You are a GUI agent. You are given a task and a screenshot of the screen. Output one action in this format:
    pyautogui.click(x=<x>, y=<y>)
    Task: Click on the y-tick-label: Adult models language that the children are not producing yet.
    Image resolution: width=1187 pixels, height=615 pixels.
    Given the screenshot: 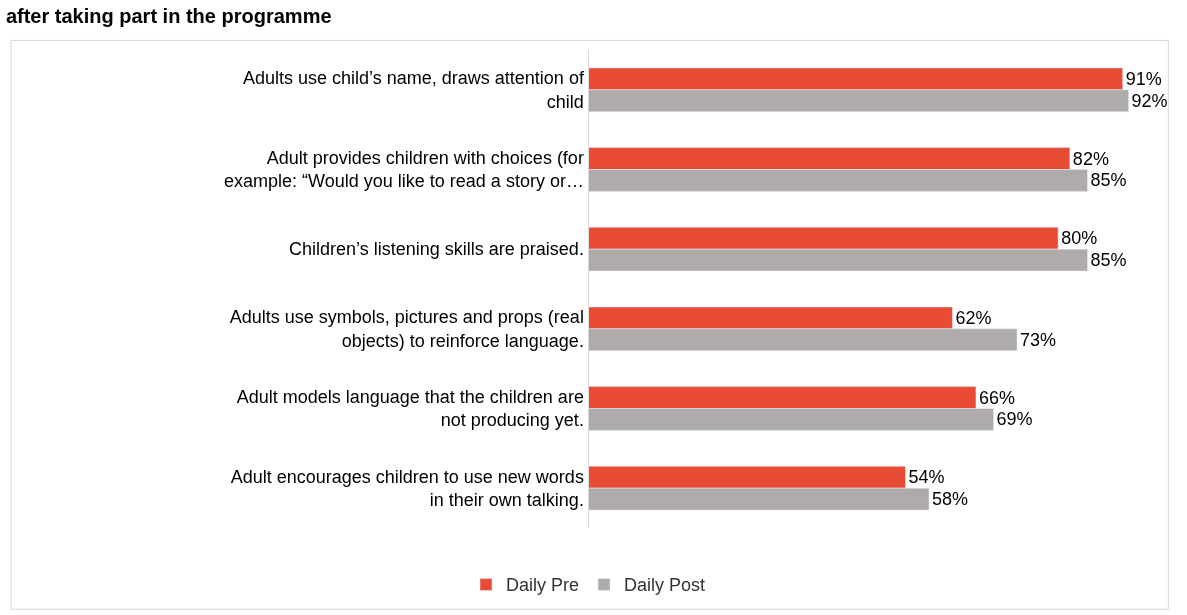 What is the action you would take?
    pyautogui.click(x=410, y=409)
    